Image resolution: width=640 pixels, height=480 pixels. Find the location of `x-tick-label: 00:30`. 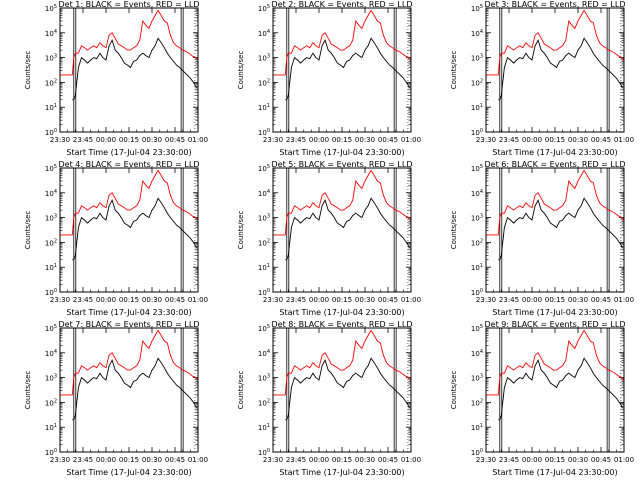

x-tick-label: 00:30 is located at coordinates (578, 140).